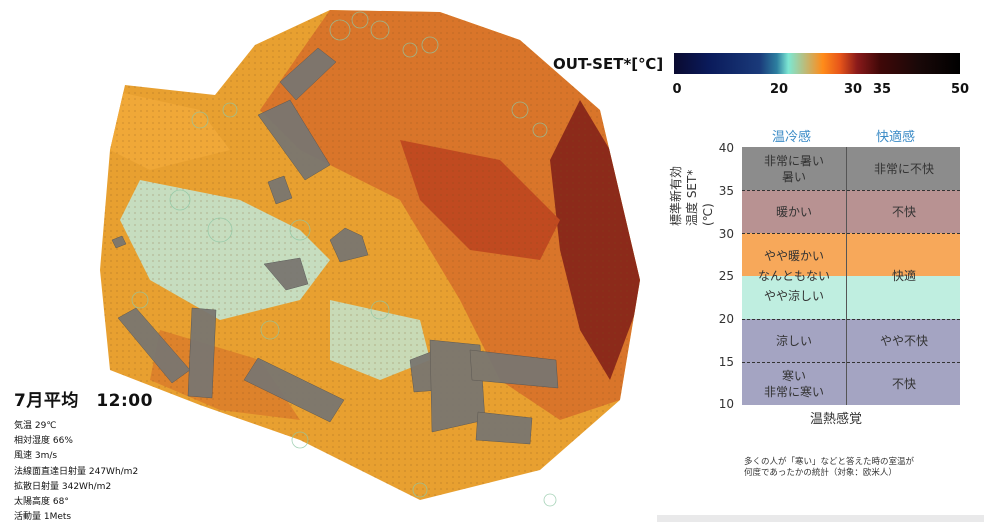 This screenshot has width=984, height=525. Describe the element at coordinates (677, 89) in the screenshot. I see `colorbar-tick: 0` at that location.